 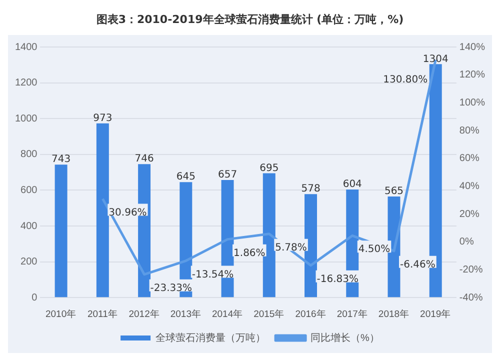 What do you see at coordinates (35, 298) in the screenshot?
I see `y-tick-label: 0` at bounding box center [35, 298].